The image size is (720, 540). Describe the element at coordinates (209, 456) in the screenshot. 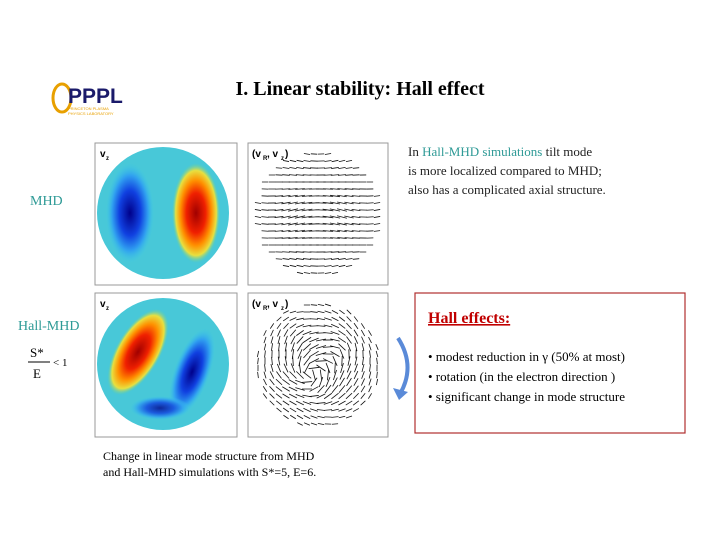

I see `caption: Change in linear mode structure from MHD` at that location.